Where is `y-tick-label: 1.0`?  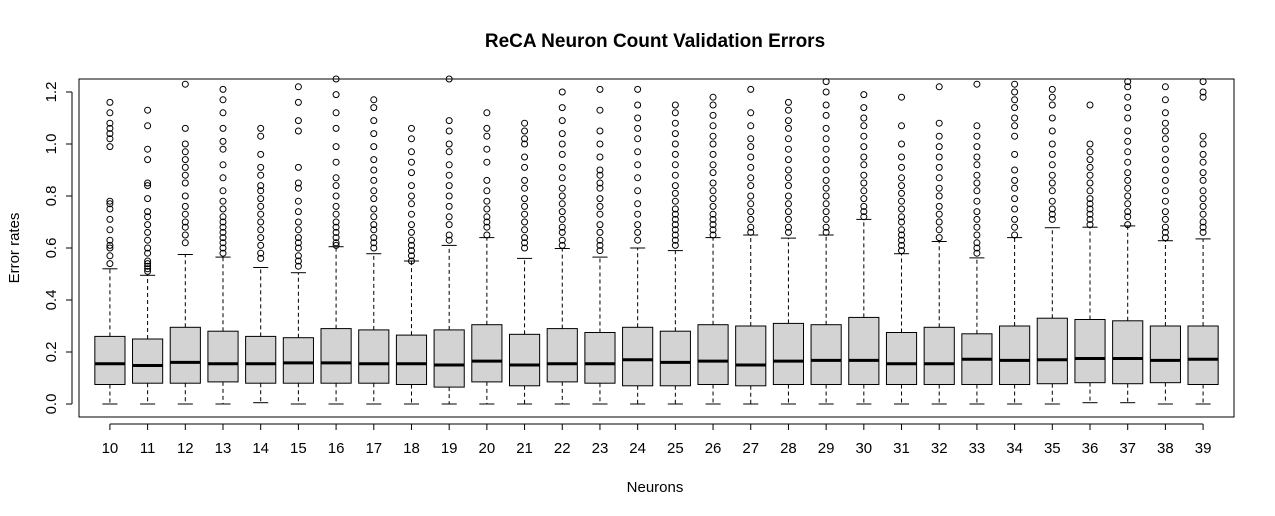 y-tick-label: 1.0 is located at coordinates (51, 144).